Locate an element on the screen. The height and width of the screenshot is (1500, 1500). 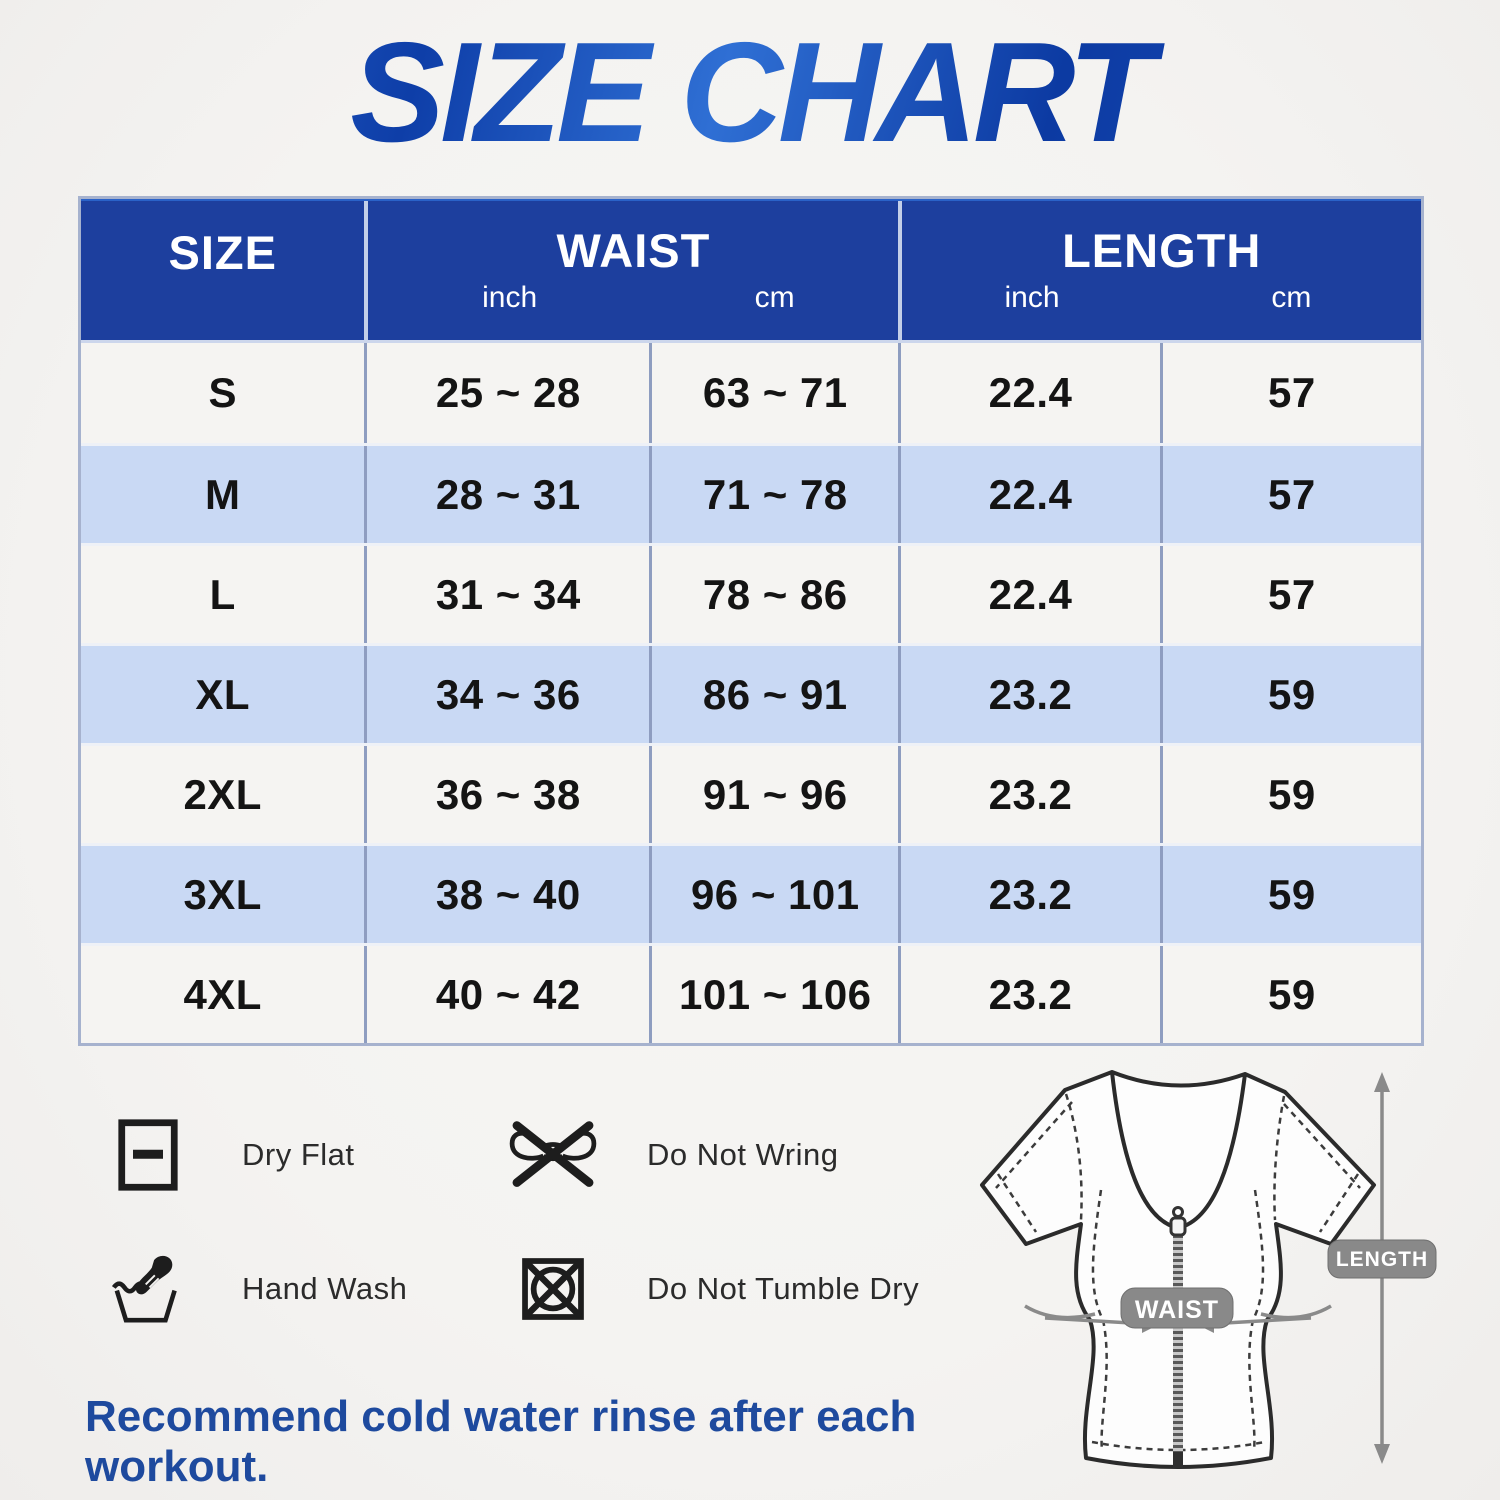
care-item-do-not-wring: Do Not Wring is located at coordinates (735, 1155).